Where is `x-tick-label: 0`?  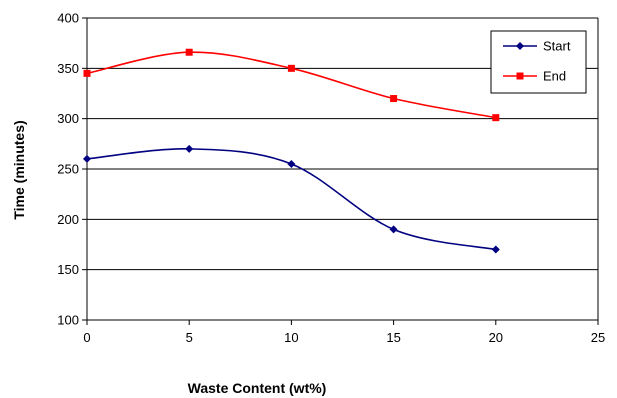
x-tick-label: 0 is located at coordinates (86, 337).